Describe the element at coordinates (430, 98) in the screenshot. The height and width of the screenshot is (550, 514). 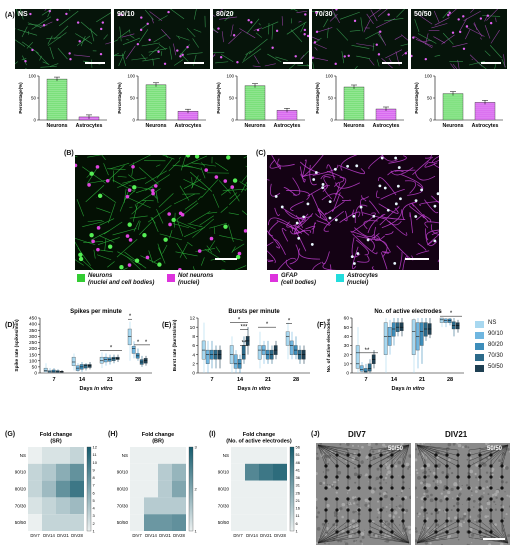
I see `y-tick-label: 50` at that location.